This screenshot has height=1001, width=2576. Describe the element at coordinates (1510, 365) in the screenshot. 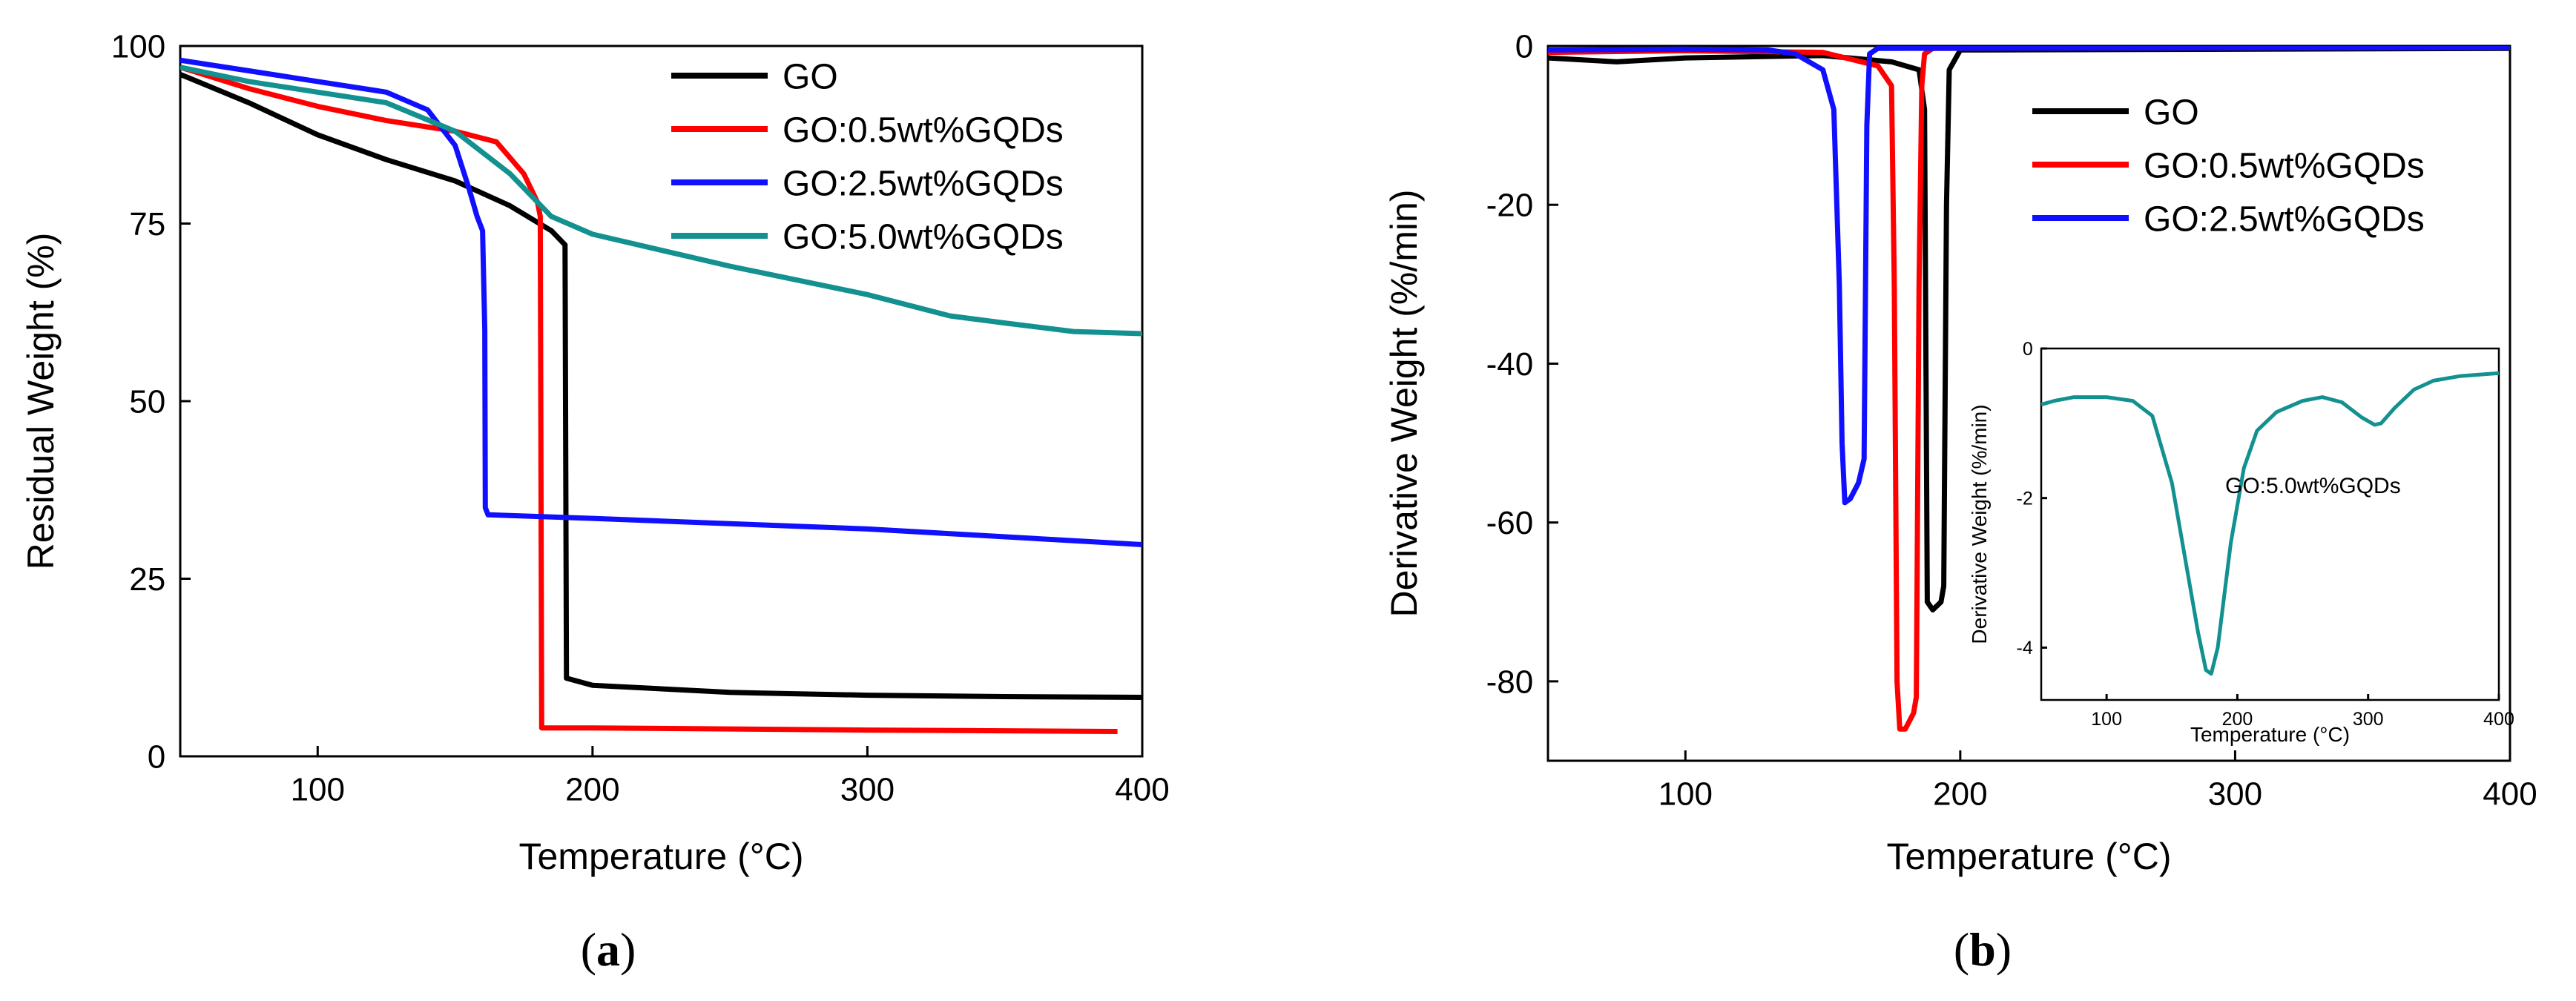

I see `panel-b-y-tick-label: -40` at that location.